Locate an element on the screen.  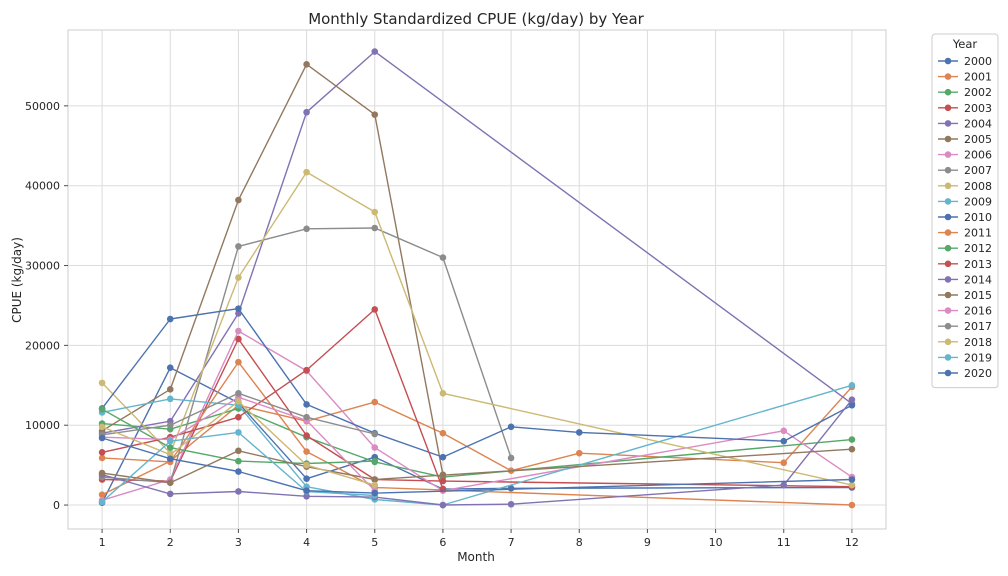
legend-item-2008: 2008 is located at coordinates (965, 186).